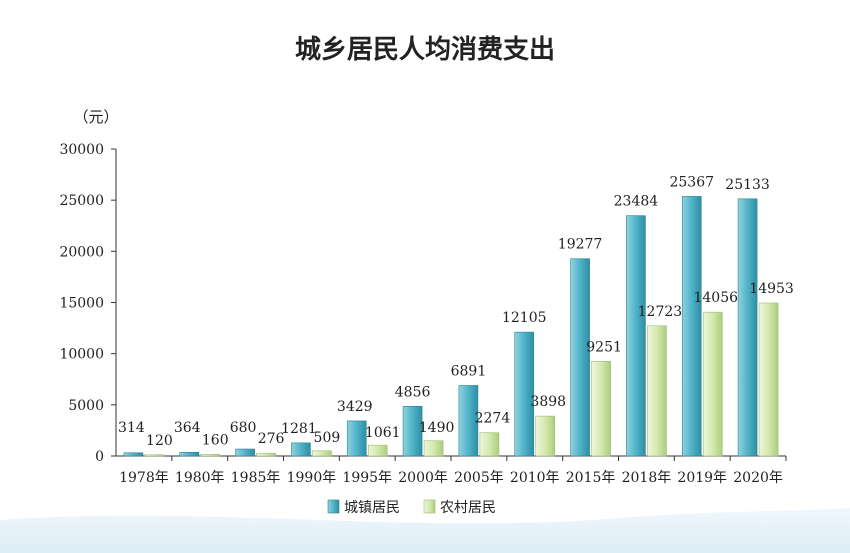 The width and height of the screenshot is (850, 553). Describe the element at coordinates (327, 438) in the screenshot. I see `data-label-rural: 509` at that location.